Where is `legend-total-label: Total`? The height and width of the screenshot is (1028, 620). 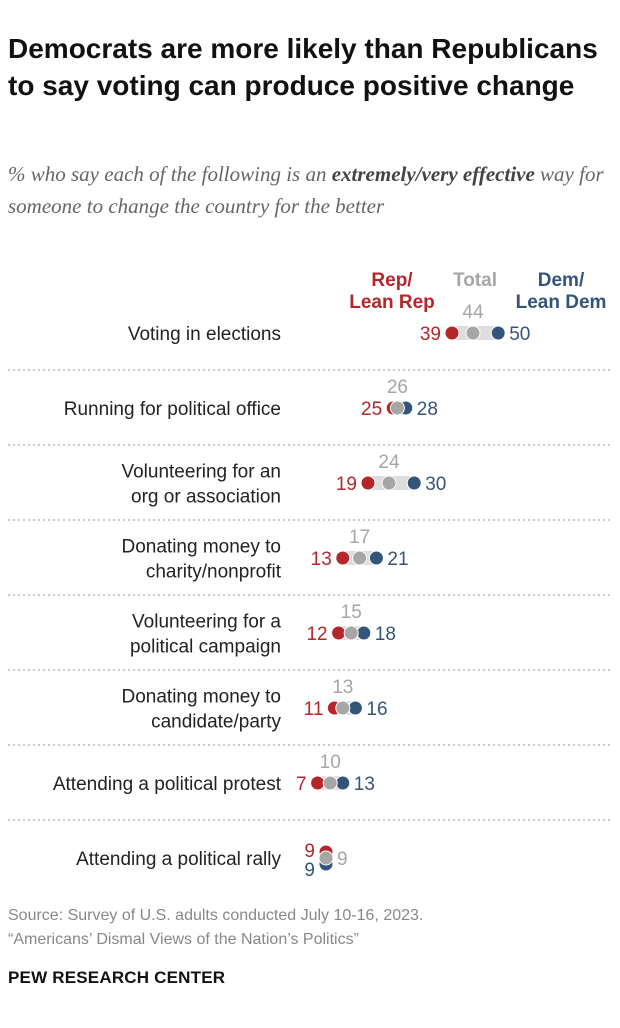 legend-total-label: Total is located at coordinates (475, 280).